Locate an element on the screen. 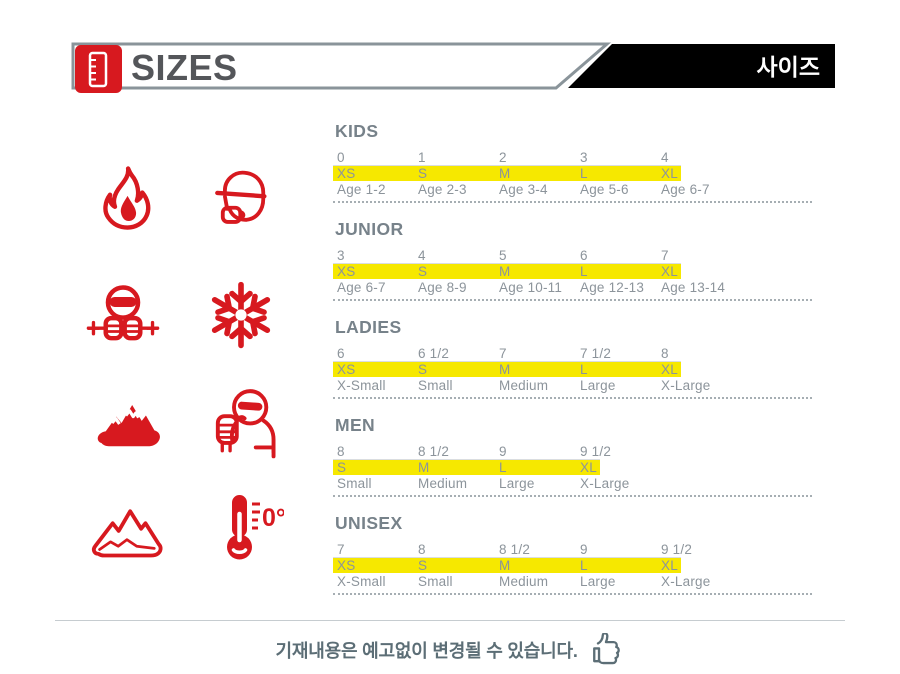  size-cell: 1 is located at coordinates (422, 157).